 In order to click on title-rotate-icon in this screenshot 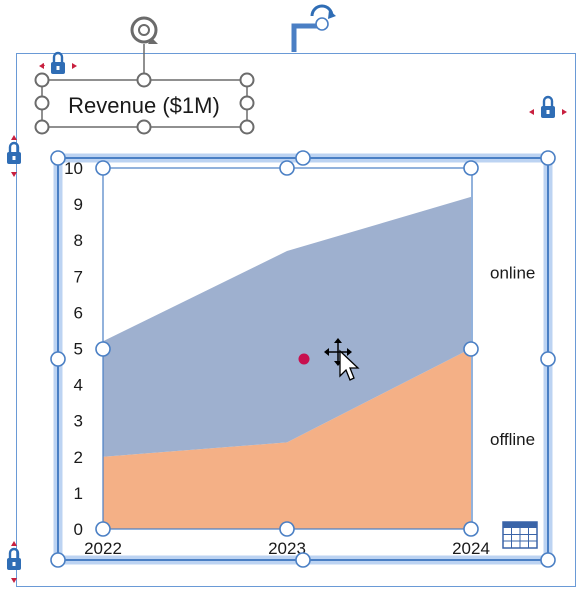, I will do `click(144, 30)`.